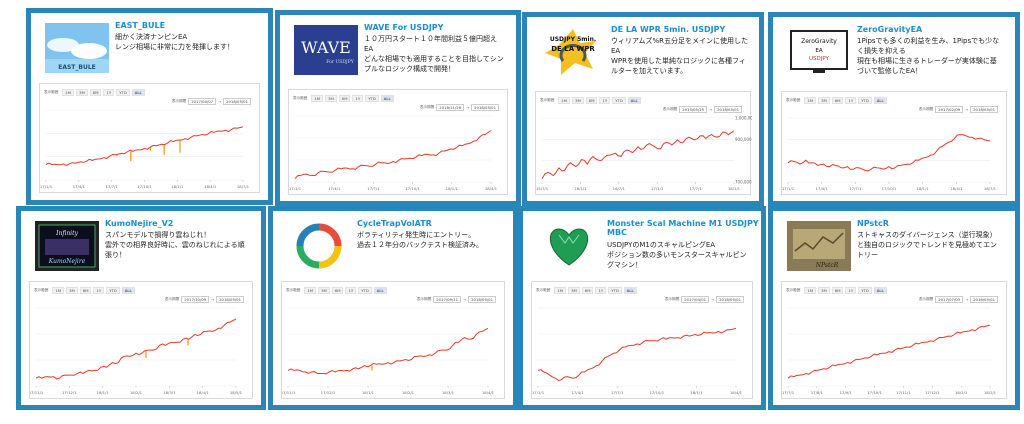 The height and width of the screenshot is (424, 1024). What do you see at coordinates (695, 299) in the screenshot?
I see `date-from-input: 2017/04/01` at bounding box center [695, 299].